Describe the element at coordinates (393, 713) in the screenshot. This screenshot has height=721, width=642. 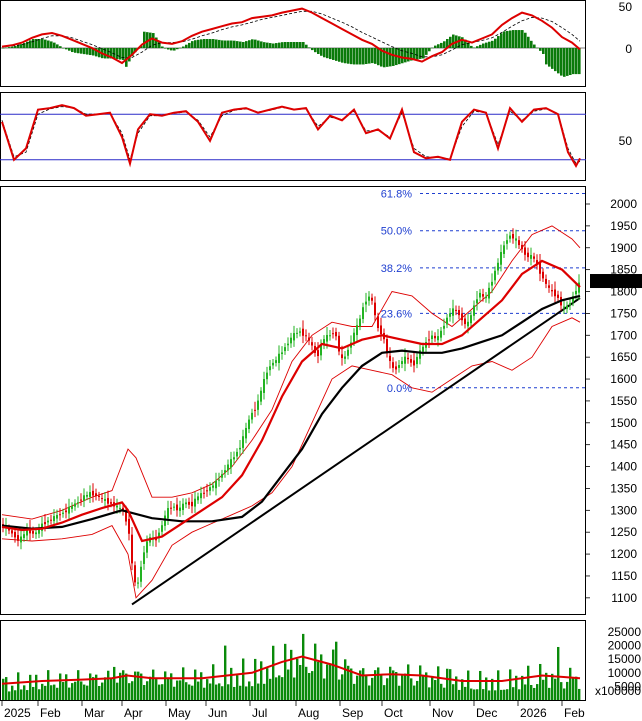
I see `x-month-label: Oct` at that location.